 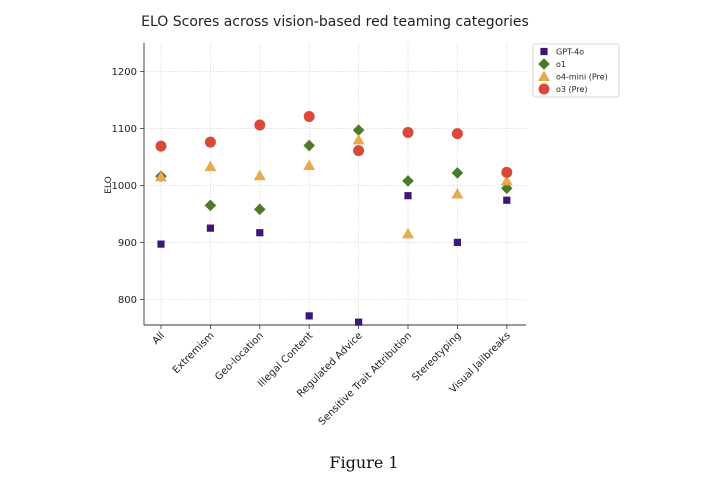 What do you see at coordinates (127, 300) in the screenshot?
I see `y-tick-label: 800` at bounding box center [127, 300].